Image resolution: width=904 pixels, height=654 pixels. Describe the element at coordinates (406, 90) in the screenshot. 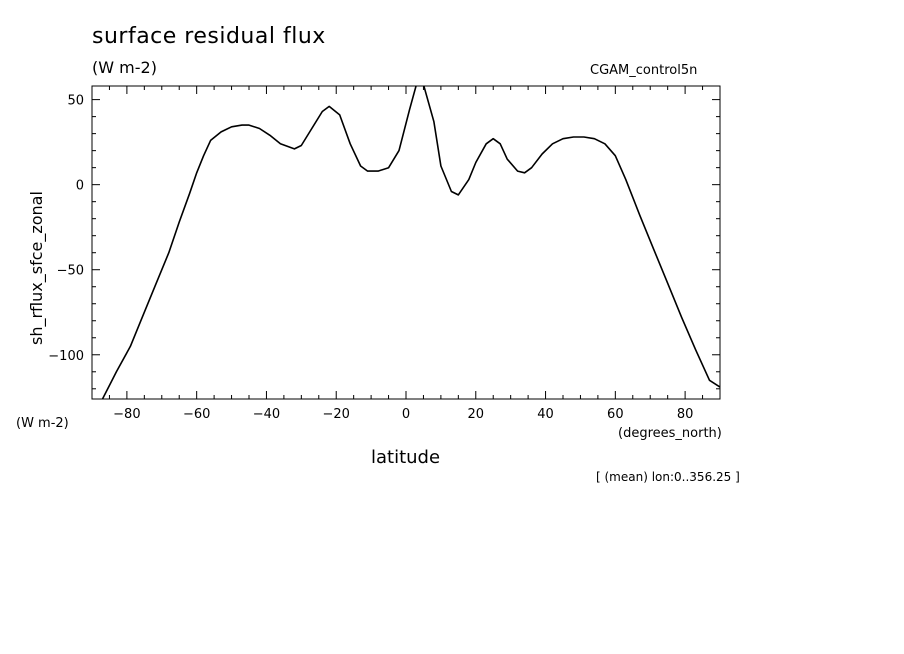

I see `x-axis-ticks-top` at that location.